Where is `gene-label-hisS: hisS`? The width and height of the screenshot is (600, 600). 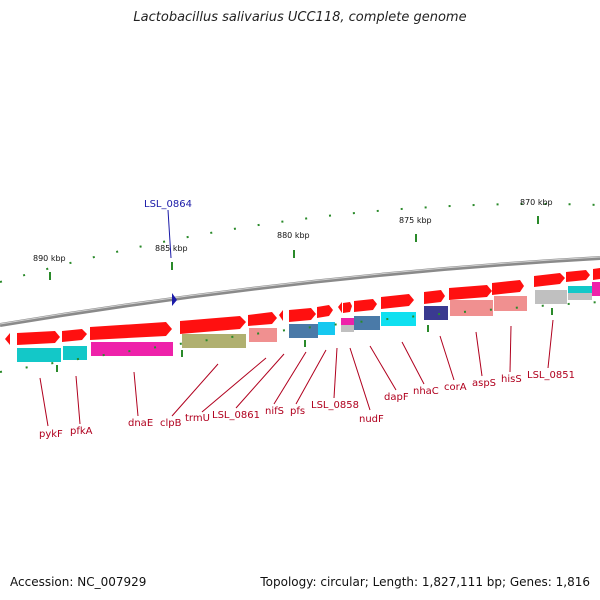
gene-label-hisS: hisS is located at coordinates (511, 379).